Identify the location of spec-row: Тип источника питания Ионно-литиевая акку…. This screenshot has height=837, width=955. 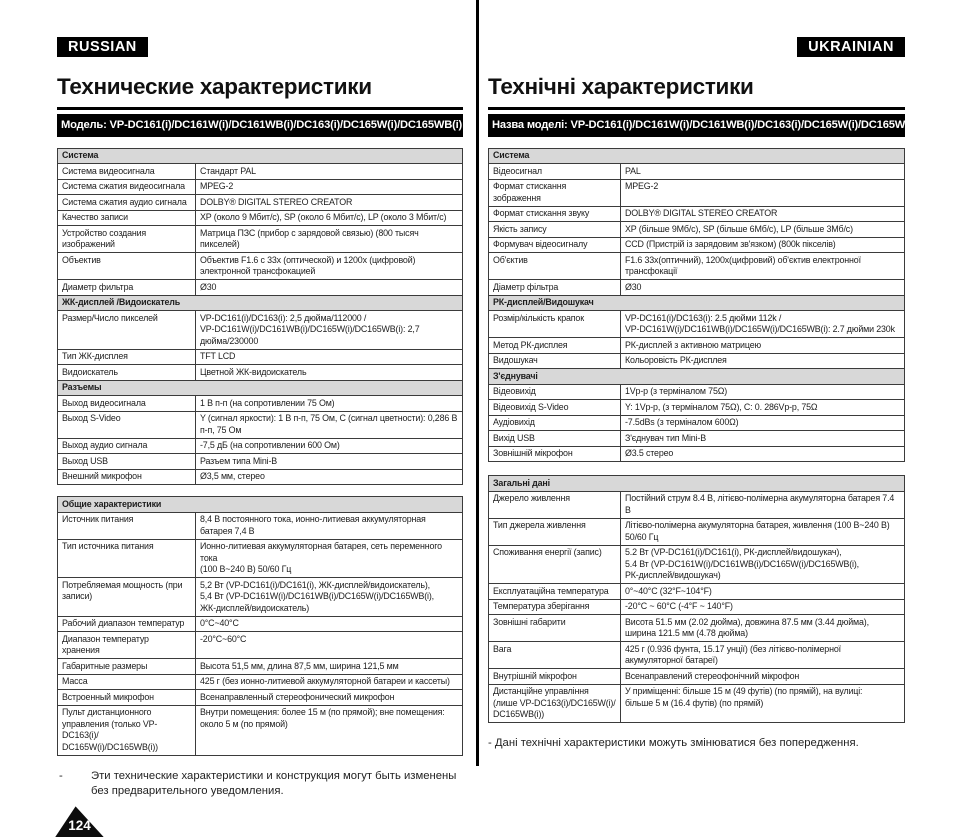
(260, 558).